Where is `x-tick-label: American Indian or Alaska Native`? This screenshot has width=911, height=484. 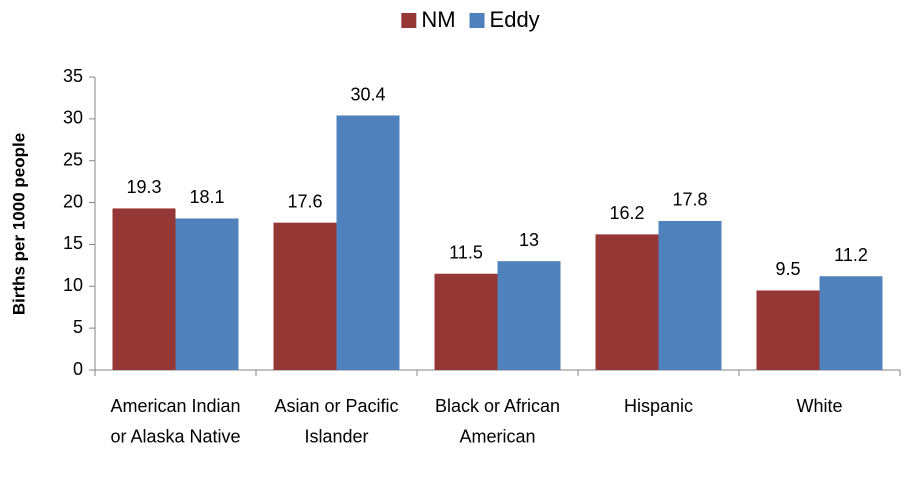
x-tick-label: American Indian or Alaska Native is located at coordinates (175, 421).